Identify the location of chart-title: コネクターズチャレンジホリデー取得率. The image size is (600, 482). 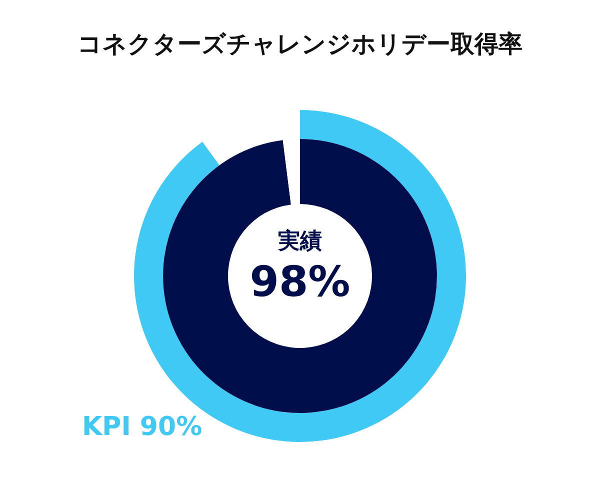
(300, 44).